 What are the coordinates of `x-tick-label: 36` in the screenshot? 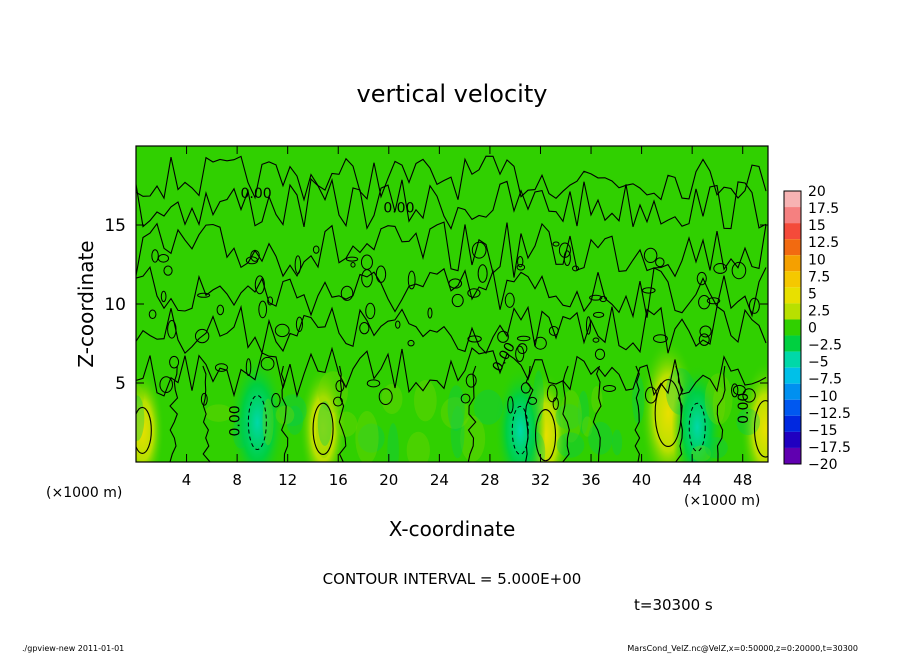 It's located at (590, 480).